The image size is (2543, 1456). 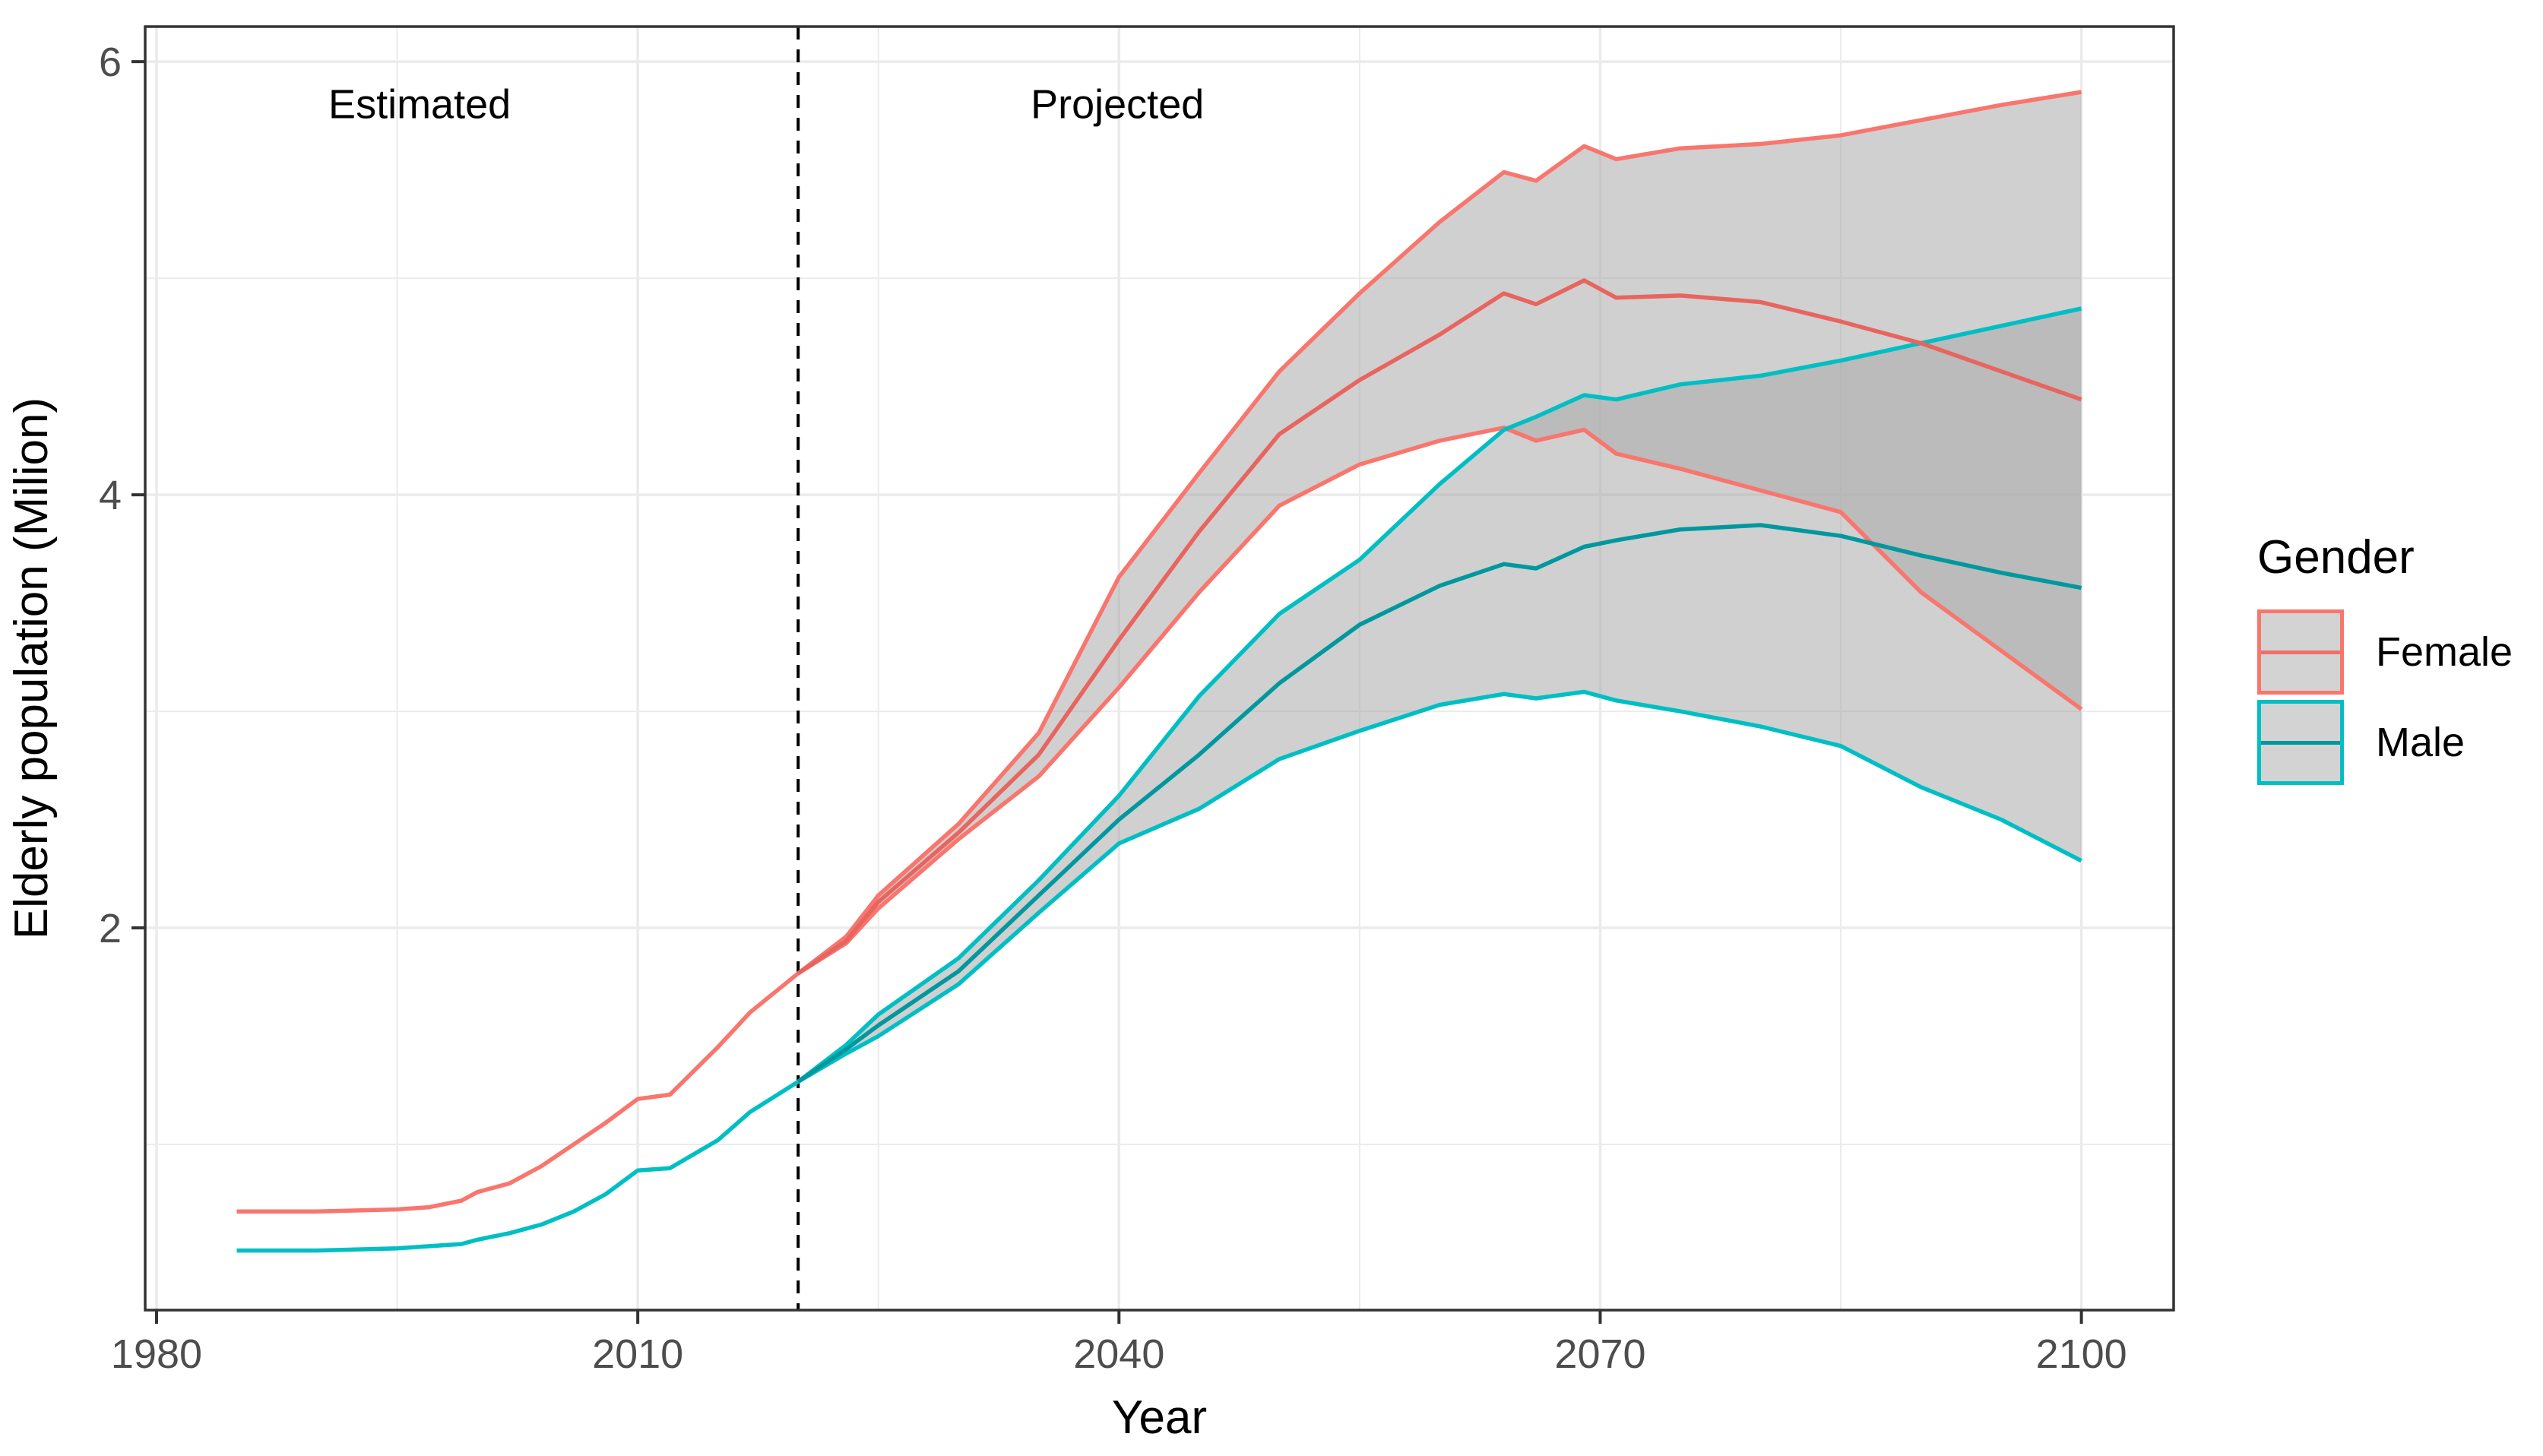 I want to click on male-key-line-icon, so click(x=2300, y=742).